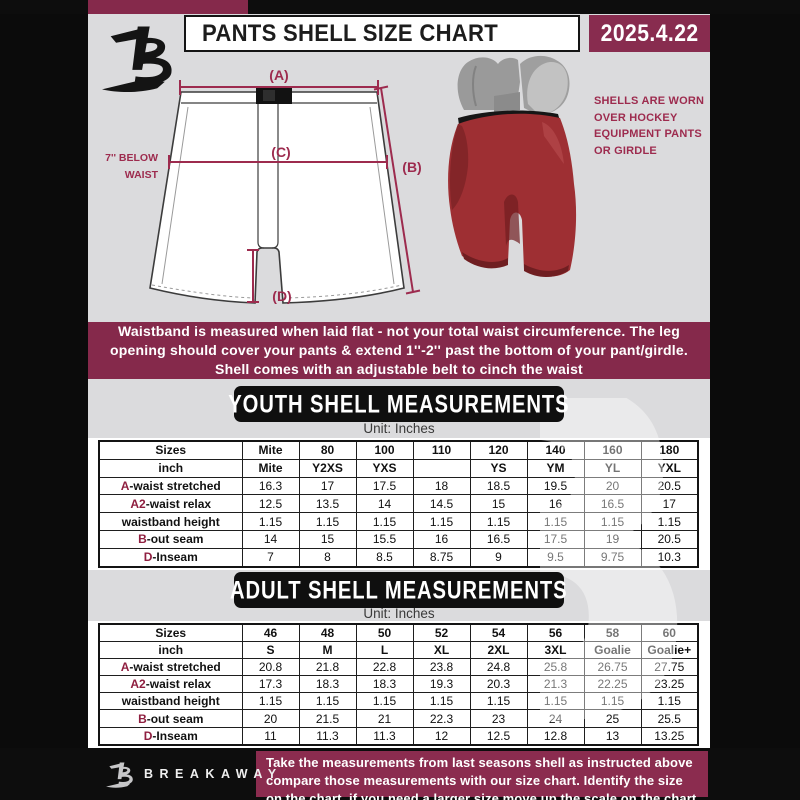 This screenshot has height=800, width=800. I want to click on measure-b-line, so click(397, 190).